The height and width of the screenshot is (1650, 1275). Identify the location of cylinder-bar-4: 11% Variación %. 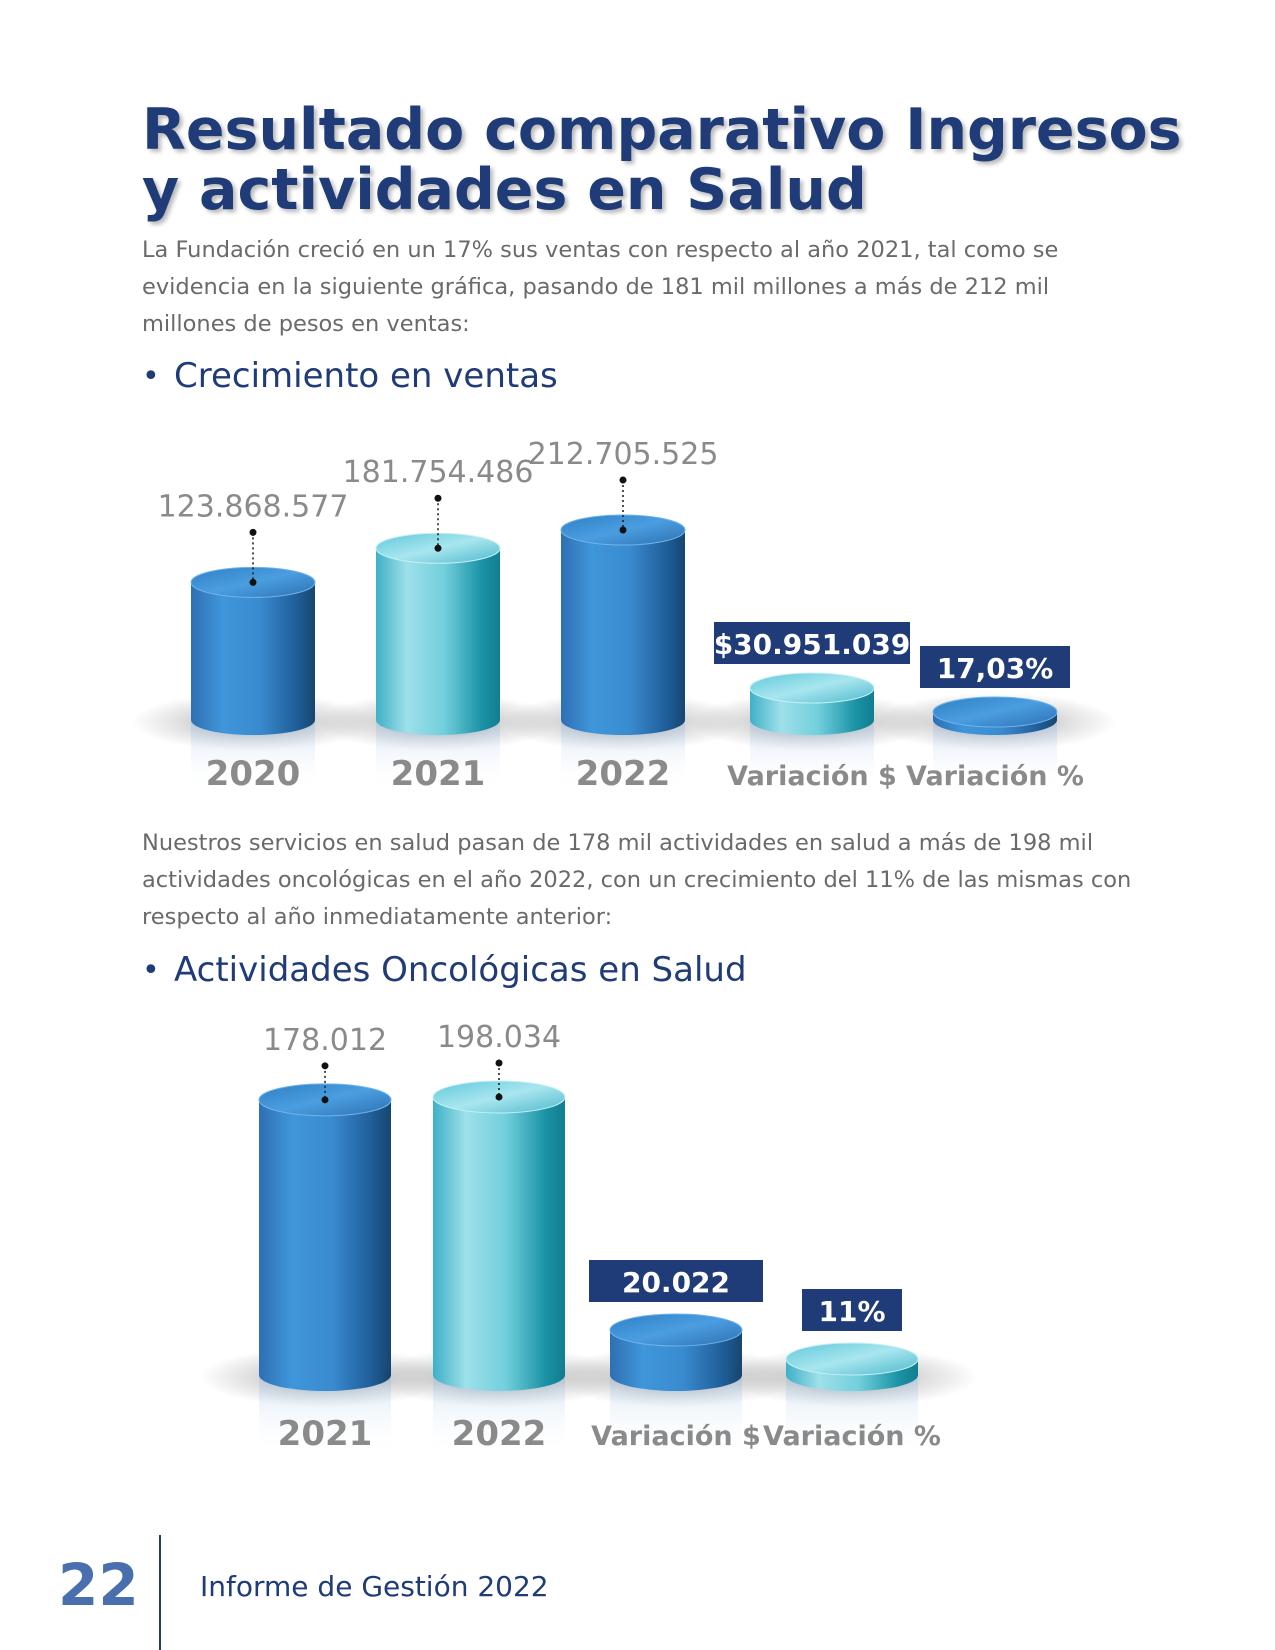
(852, 1372).